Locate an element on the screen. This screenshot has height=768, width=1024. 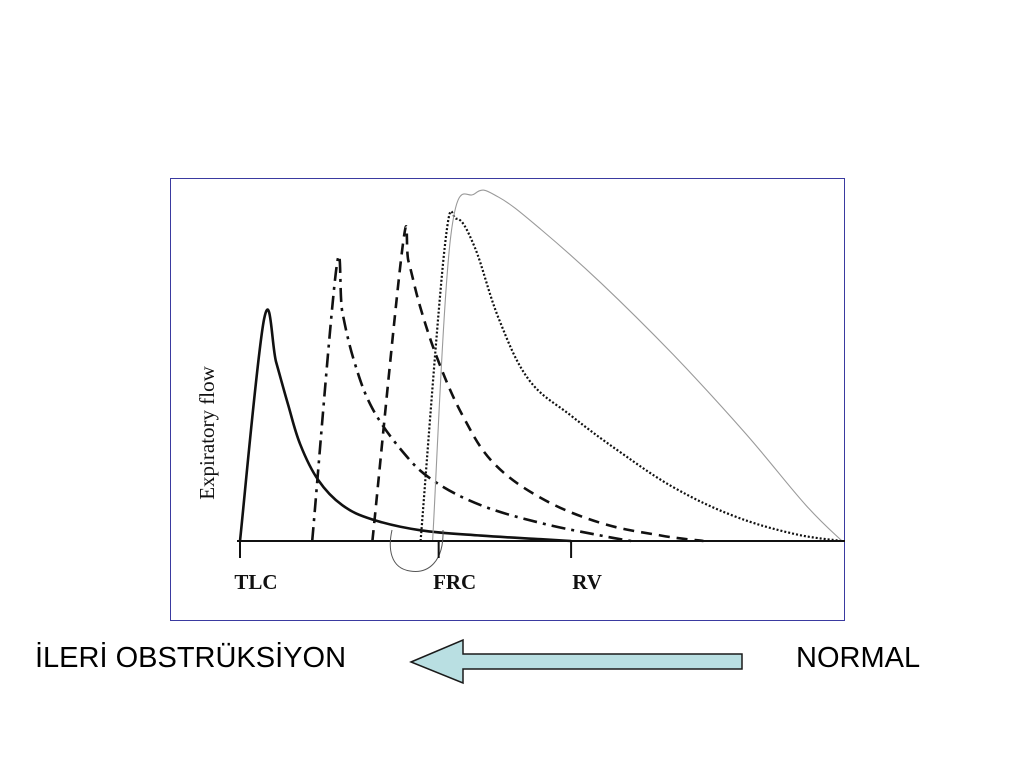
curve-dashed is located at coordinates (537, 384).